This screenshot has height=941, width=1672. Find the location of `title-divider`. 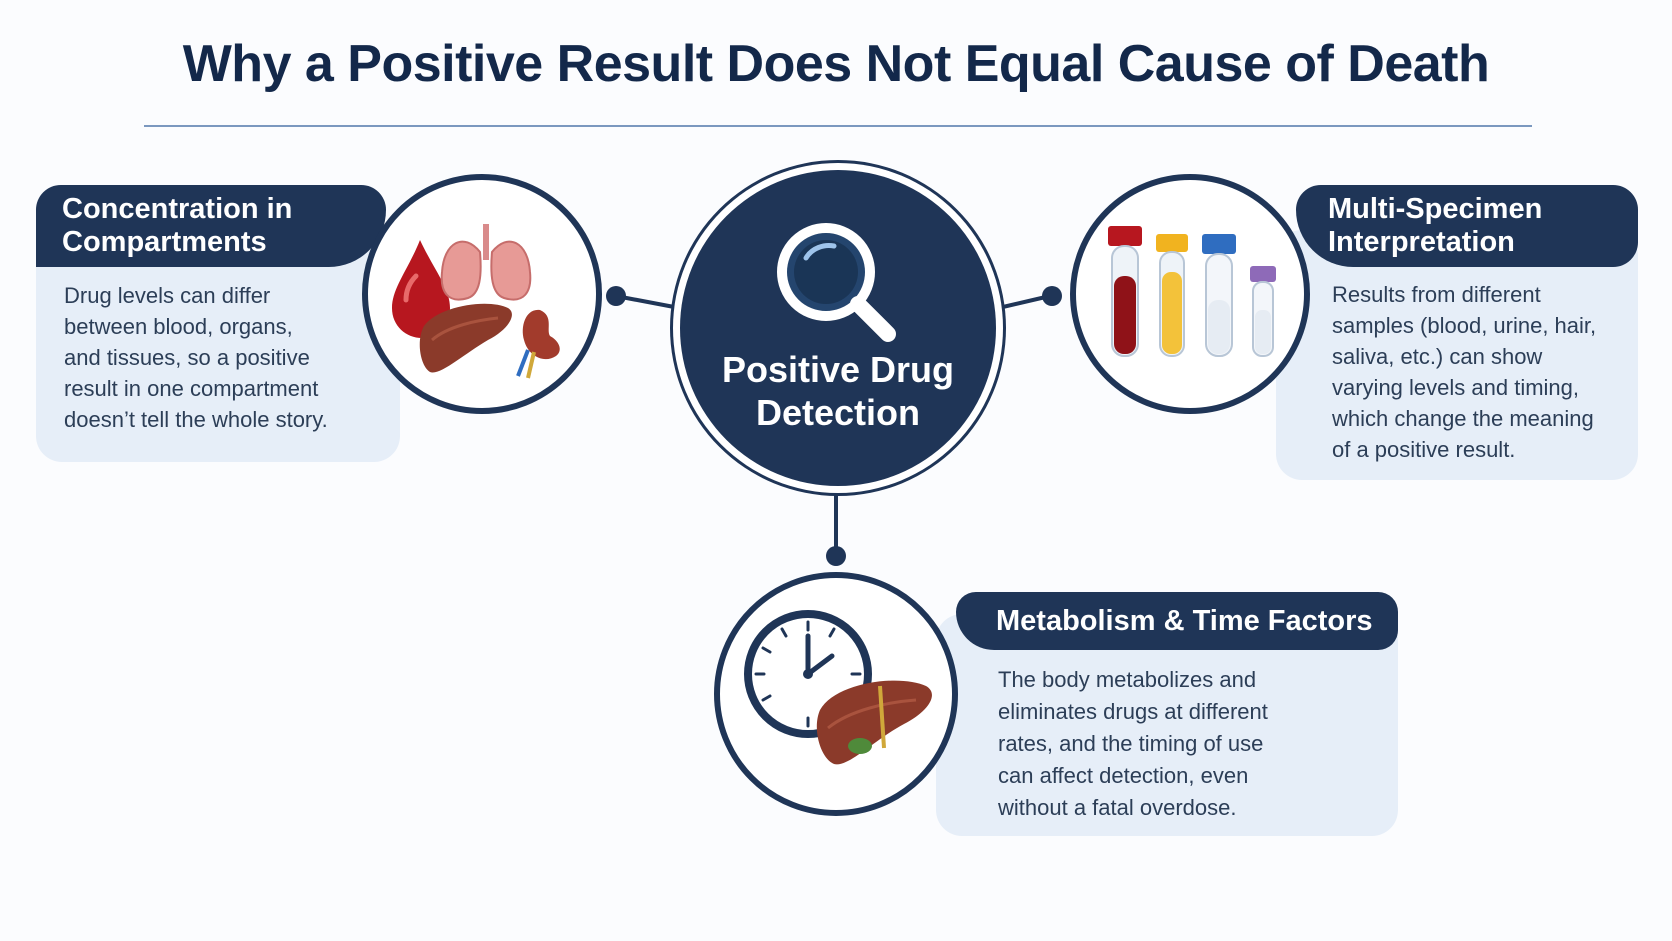

title-divider is located at coordinates (838, 126).